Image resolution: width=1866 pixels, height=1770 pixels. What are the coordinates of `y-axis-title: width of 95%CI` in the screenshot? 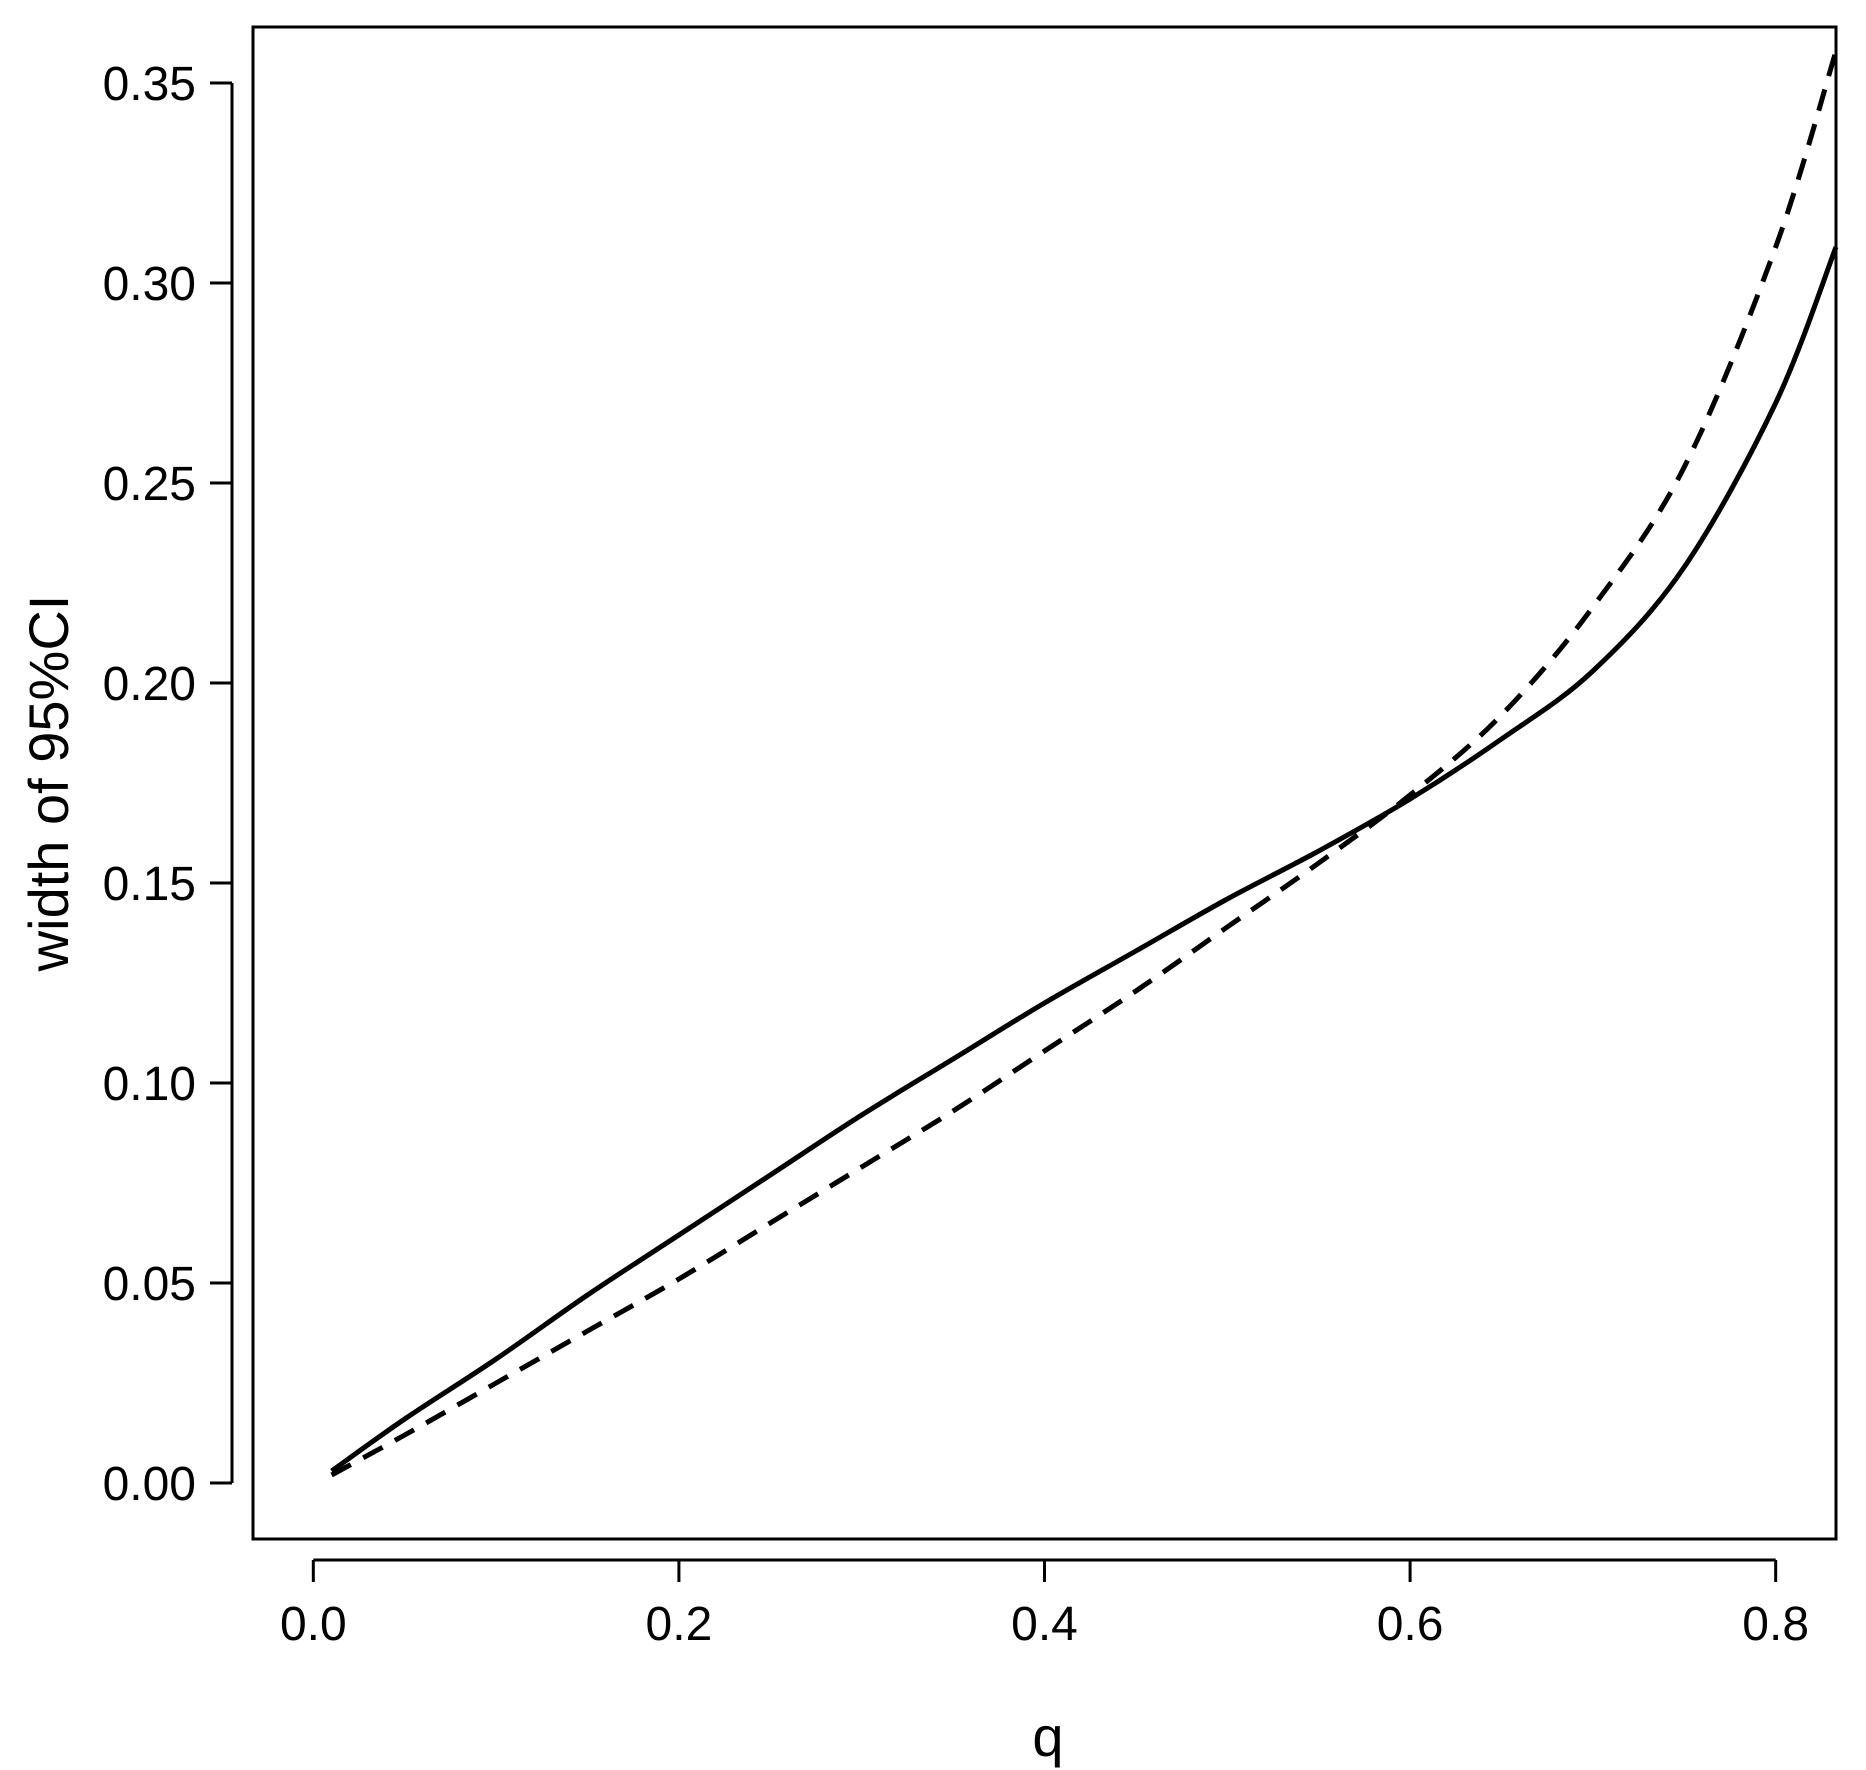 It's located at (48, 784).